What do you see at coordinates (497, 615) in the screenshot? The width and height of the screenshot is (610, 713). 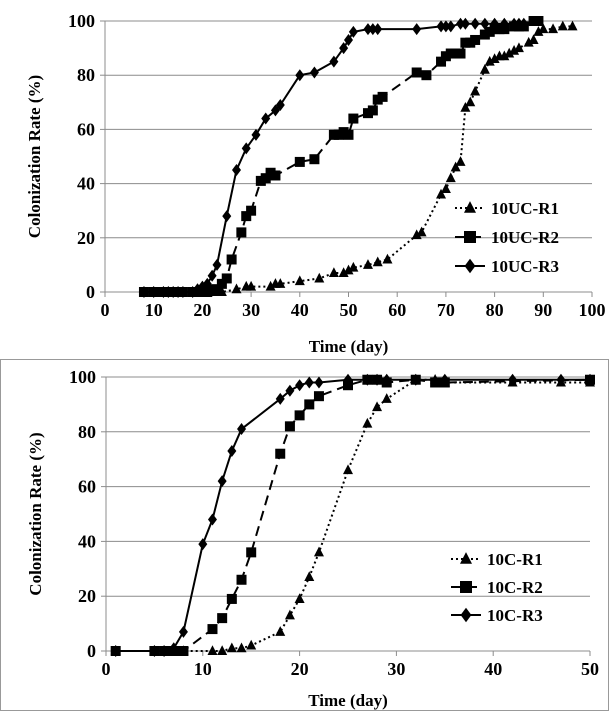 I see `legend-entry: 10C-R3` at bounding box center [497, 615].